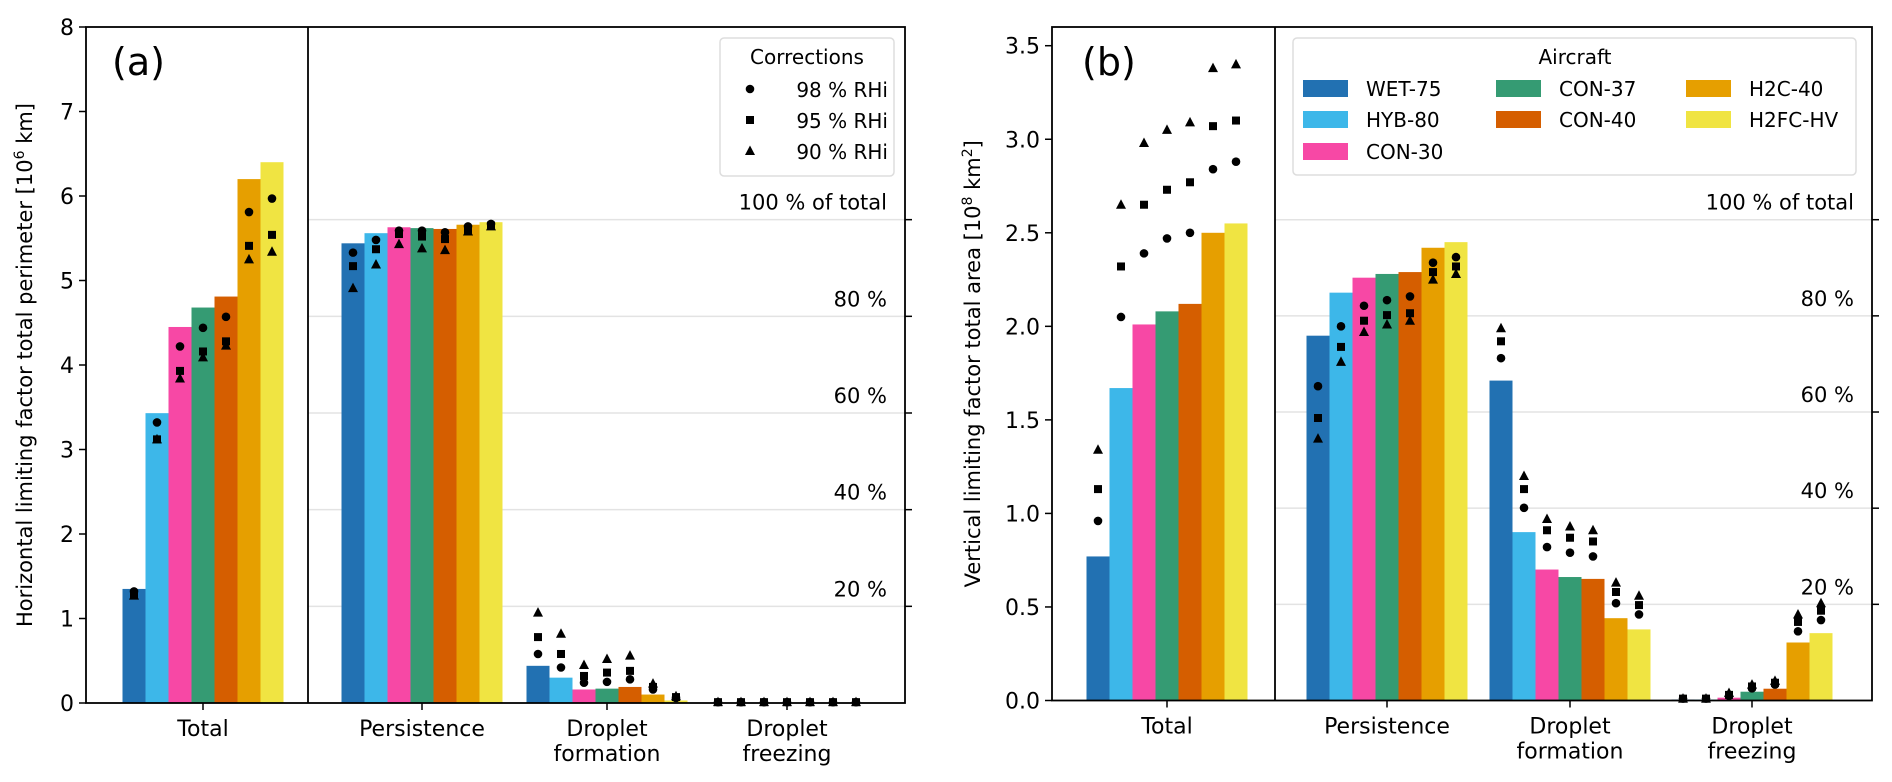 Image resolution: width=1892 pixels, height=782 pixels. Describe the element at coordinates (842, 152) in the screenshot. I see `legend-label: 90 % RHi` at that location.